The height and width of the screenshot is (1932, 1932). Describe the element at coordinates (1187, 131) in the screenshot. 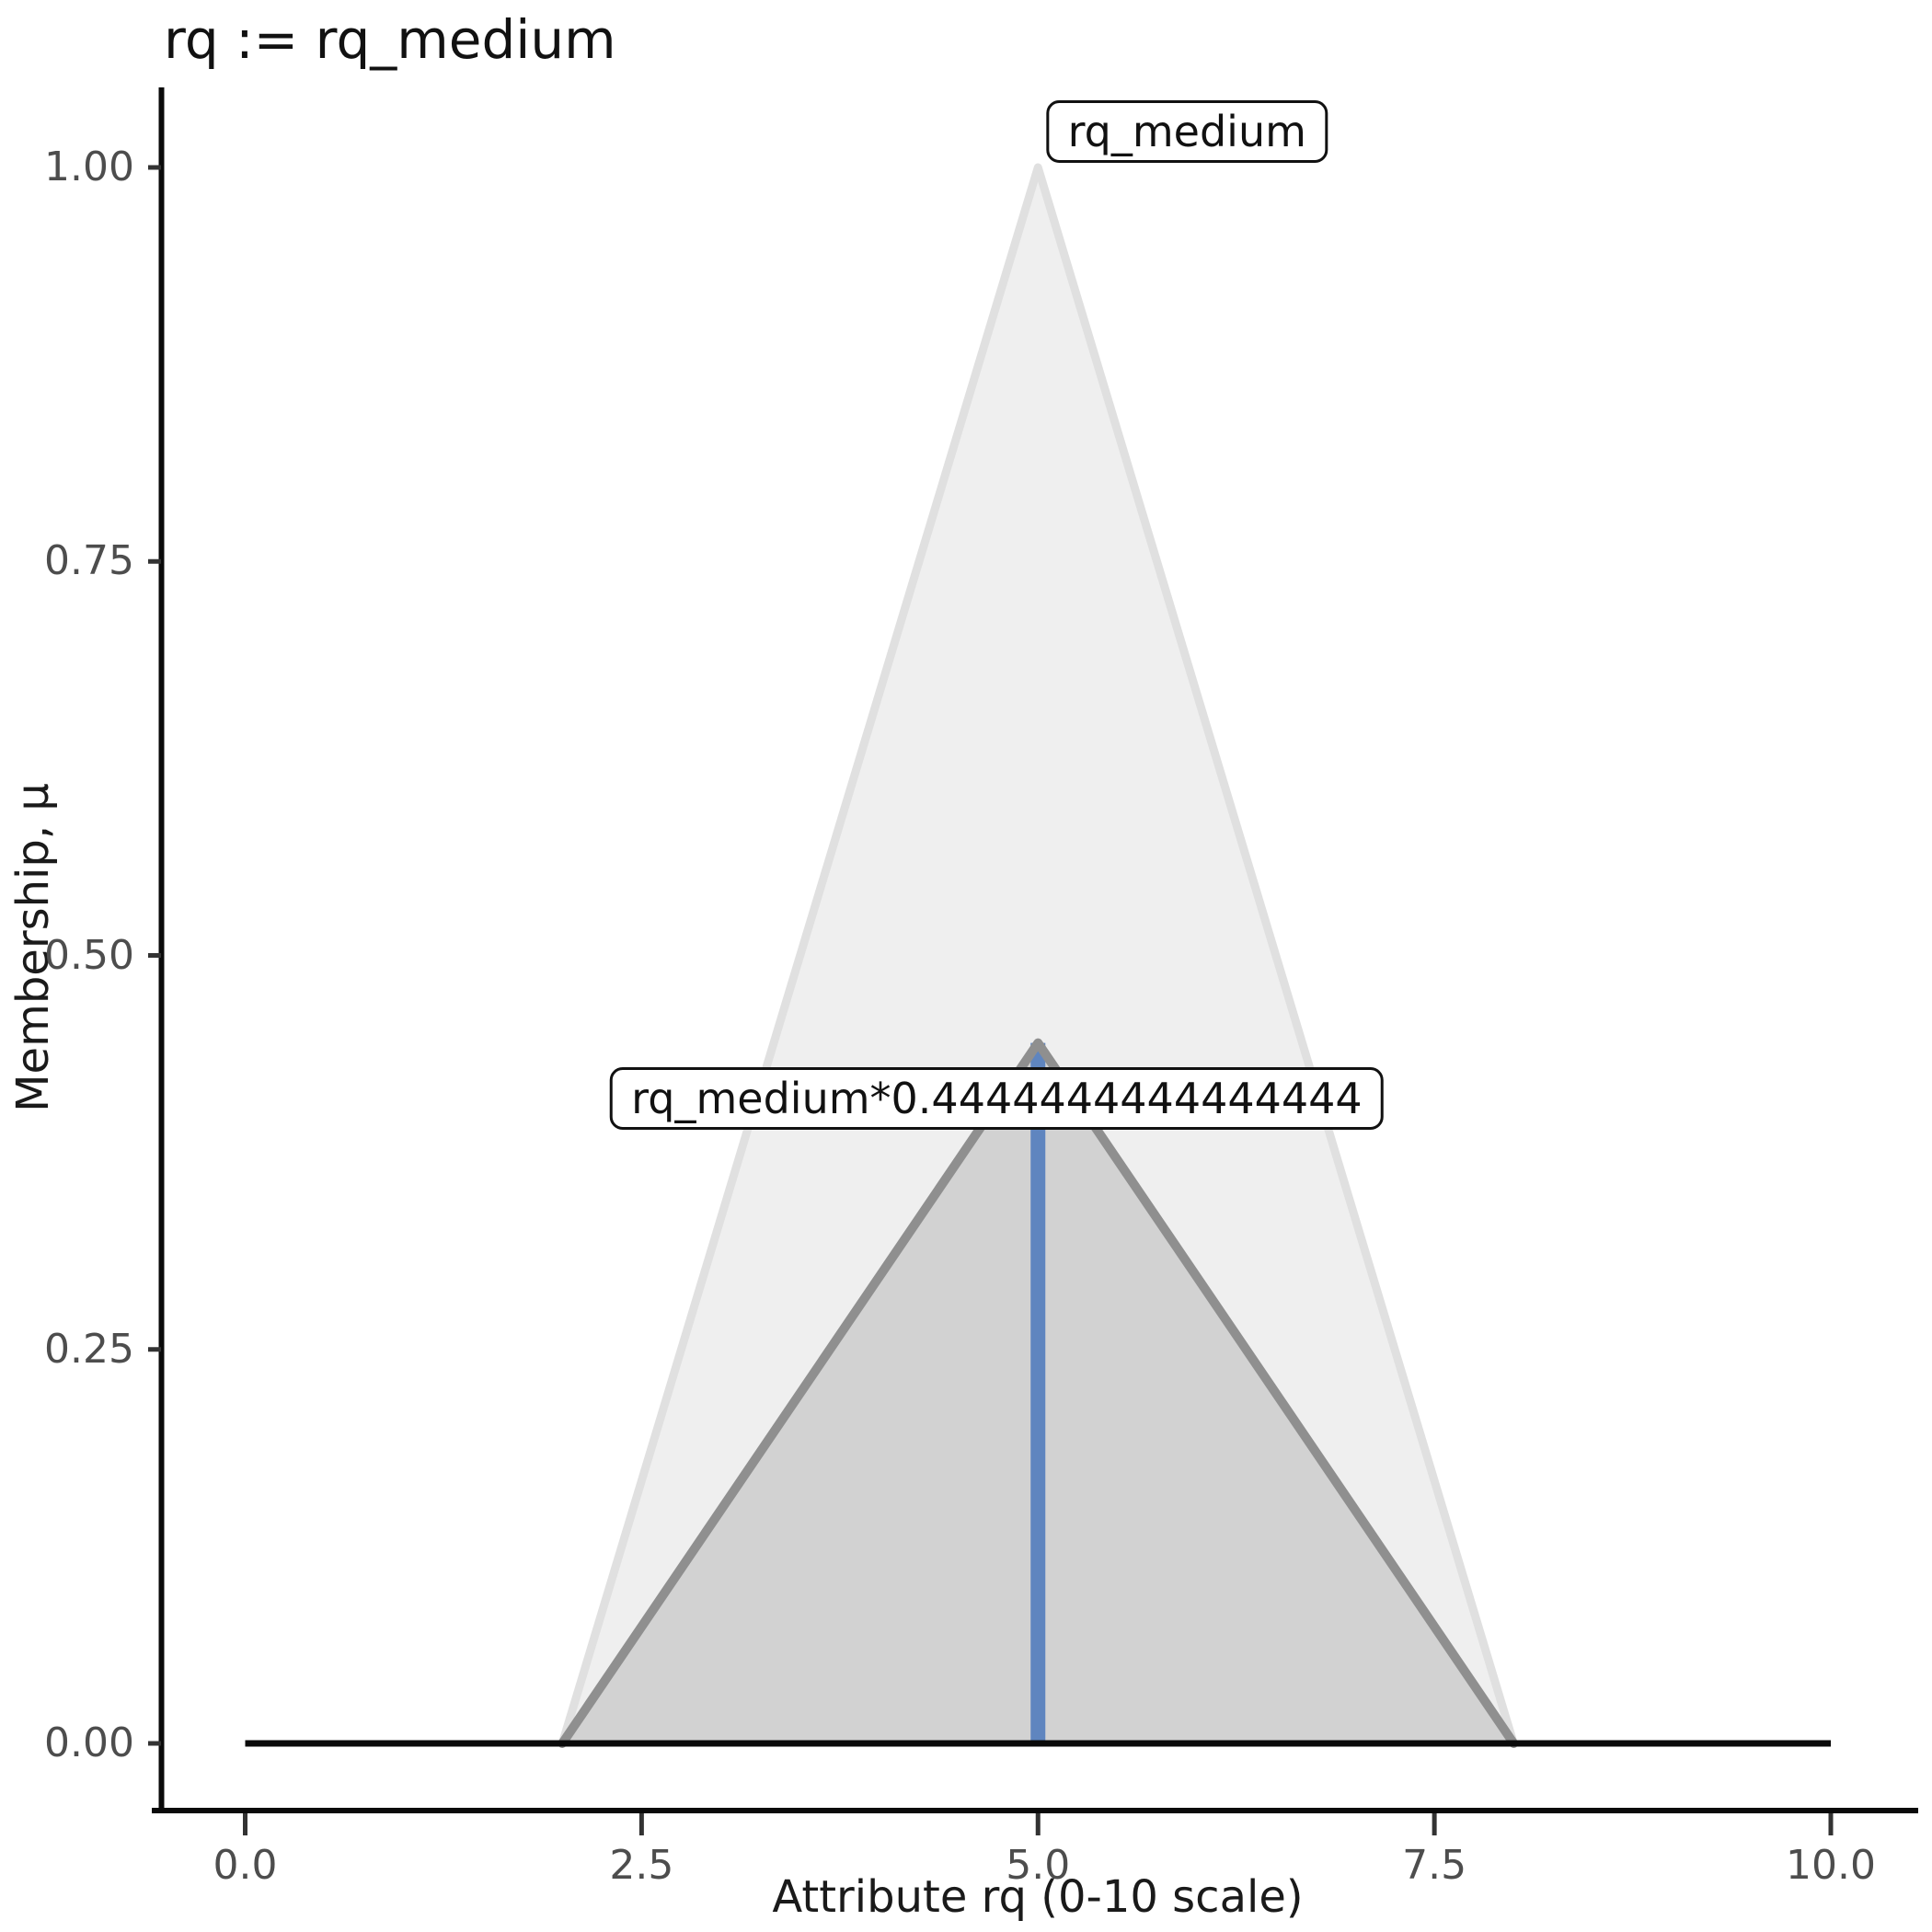

I see `set-label-0: rq_medium` at that location.